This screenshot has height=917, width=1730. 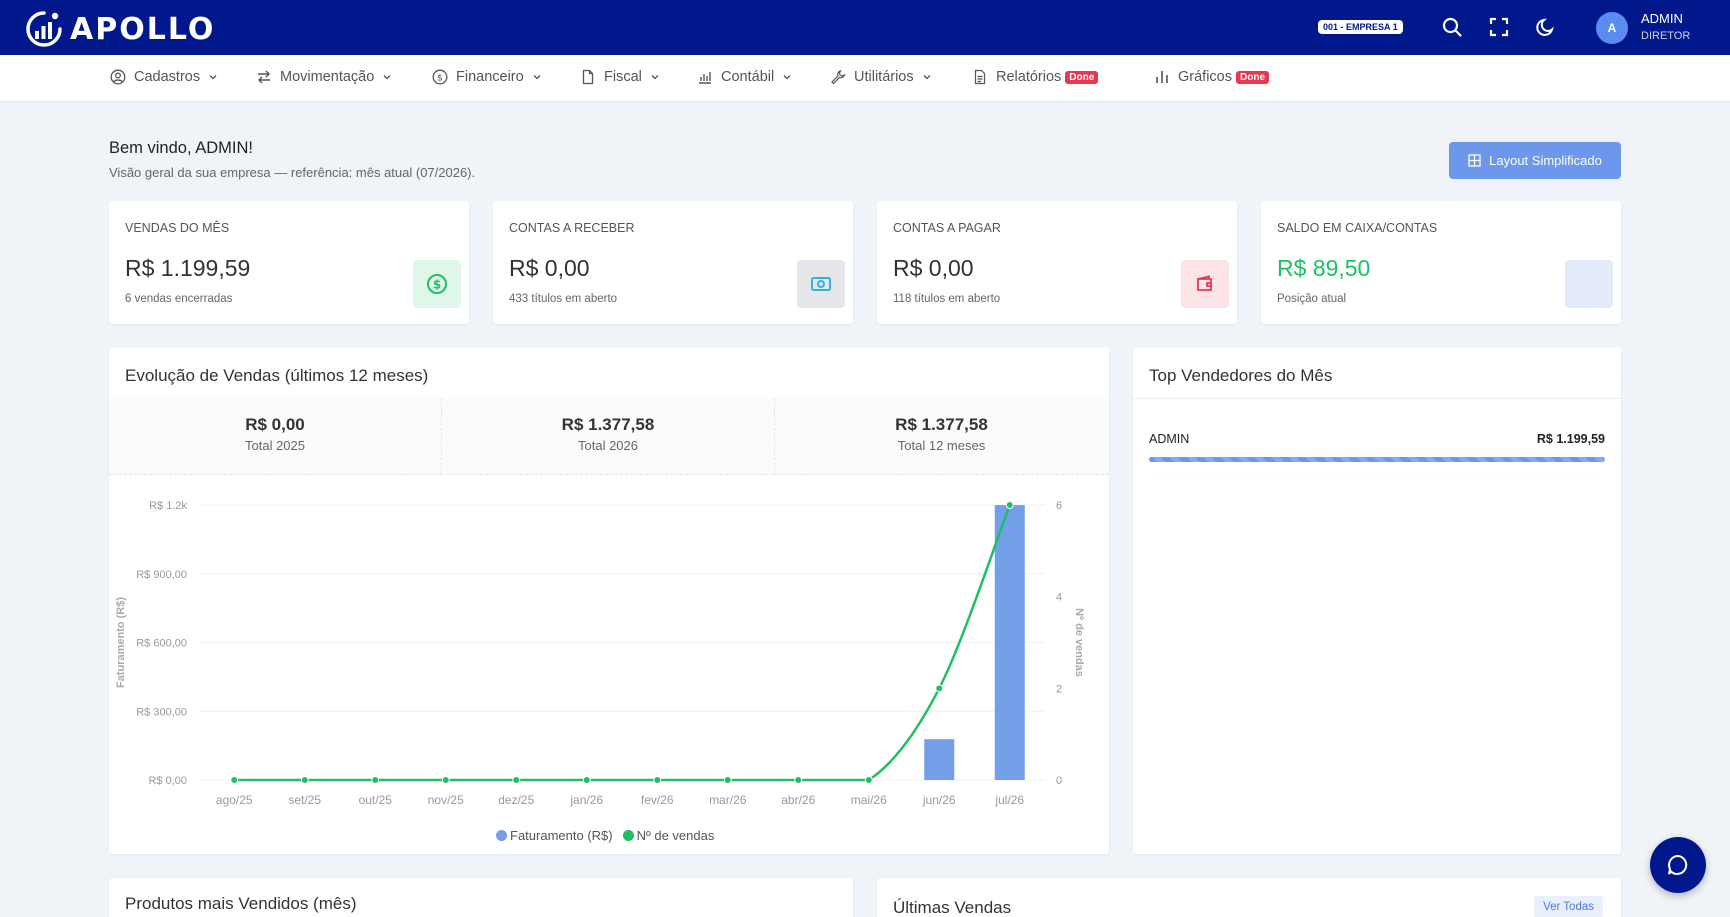 I want to click on x-tick-label: nov/25, so click(x=446, y=800).